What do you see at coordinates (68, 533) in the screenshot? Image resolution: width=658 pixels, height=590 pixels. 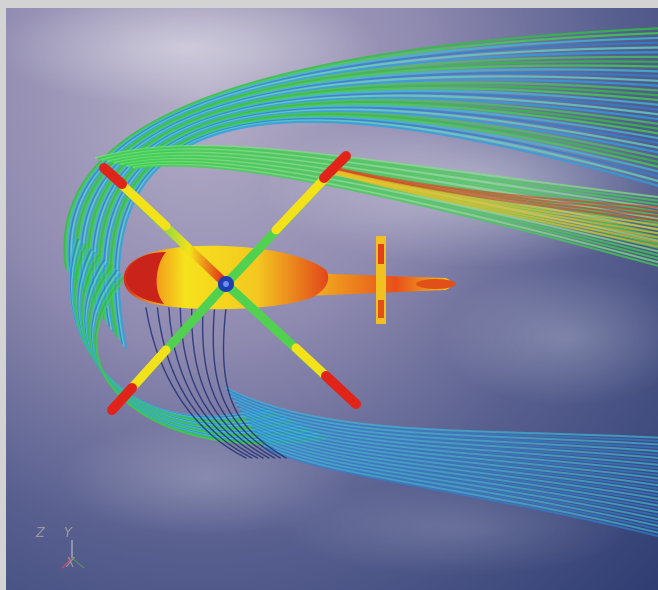 I see `axis-y-label: Y` at bounding box center [68, 533].